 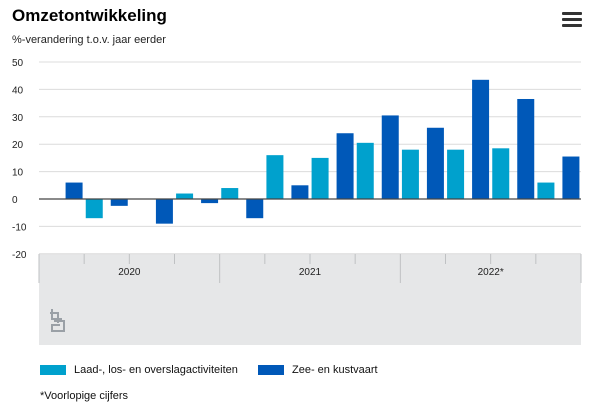 What do you see at coordinates (89, 15) in the screenshot?
I see `chart-title: Omzetontwikkeling` at bounding box center [89, 15].